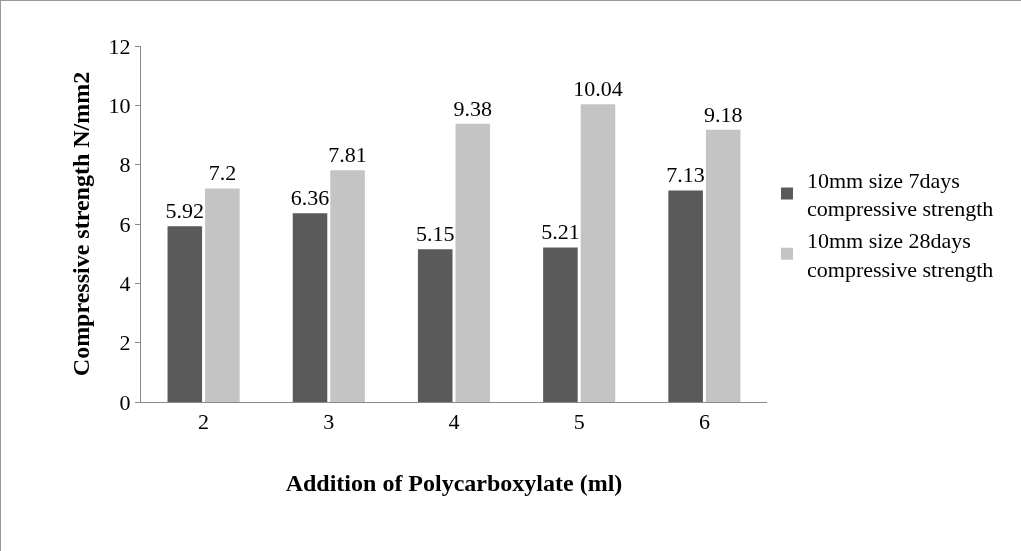  I want to click on data-label: 9.38, so click(473, 108).